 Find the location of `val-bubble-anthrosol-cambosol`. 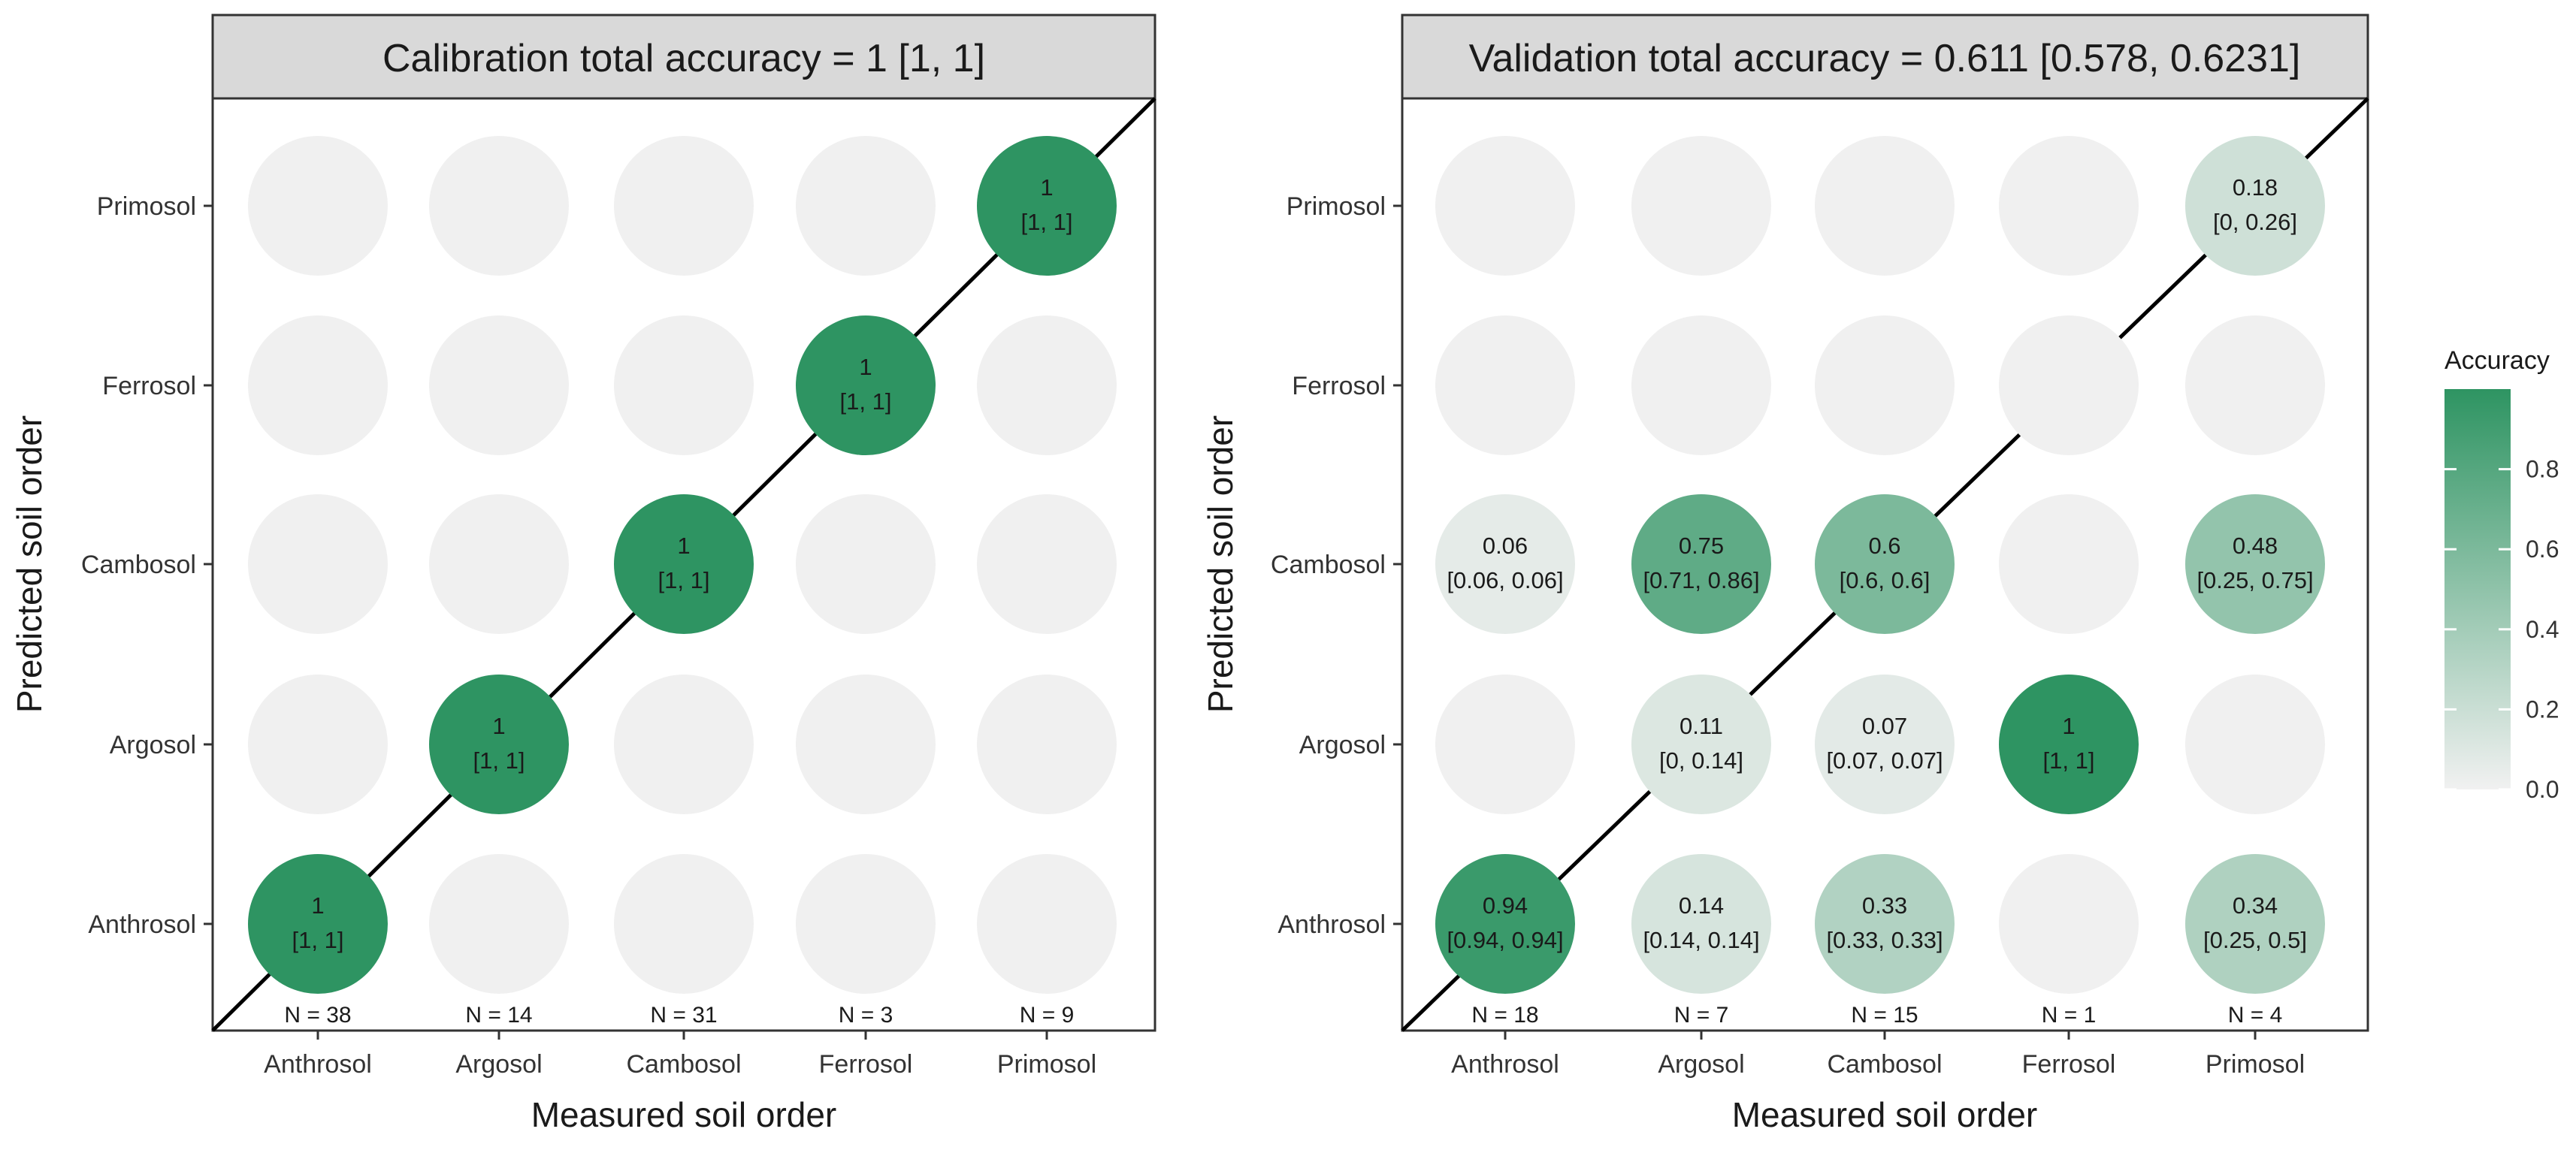

val-bubble-anthrosol-cambosol is located at coordinates (1505, 564).